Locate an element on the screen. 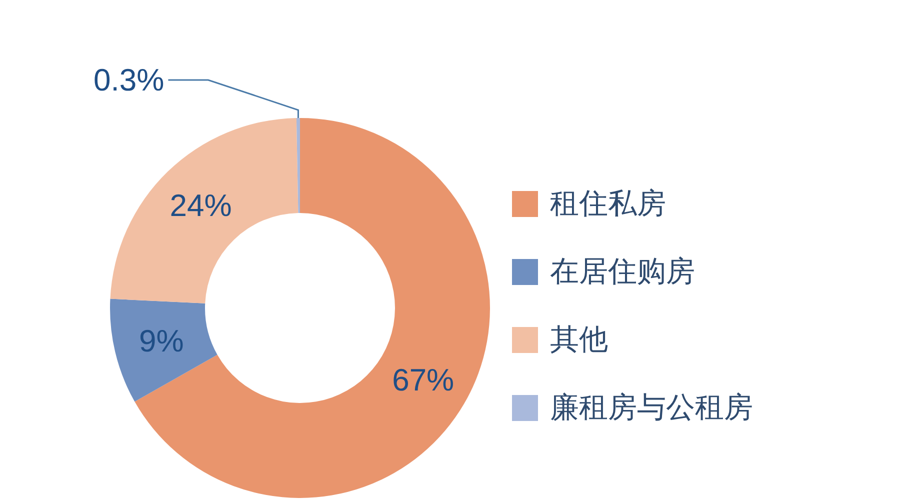 This screenshot has width=898, height=500. legend-label: 租住私房 is located at coordinates (608, 204).